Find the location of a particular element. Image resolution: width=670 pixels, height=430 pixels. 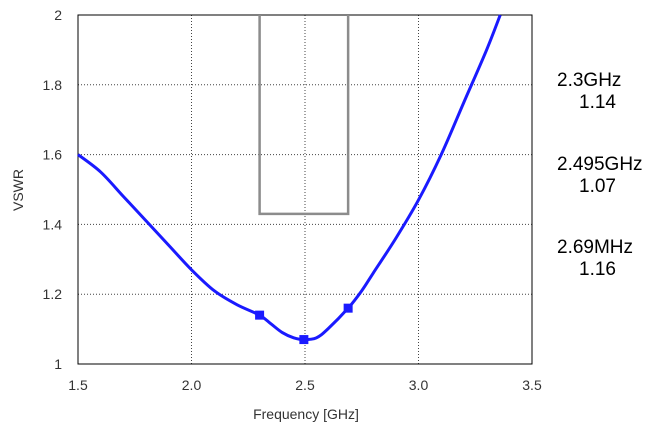

spec-mask is located at coordinates (304, 115).